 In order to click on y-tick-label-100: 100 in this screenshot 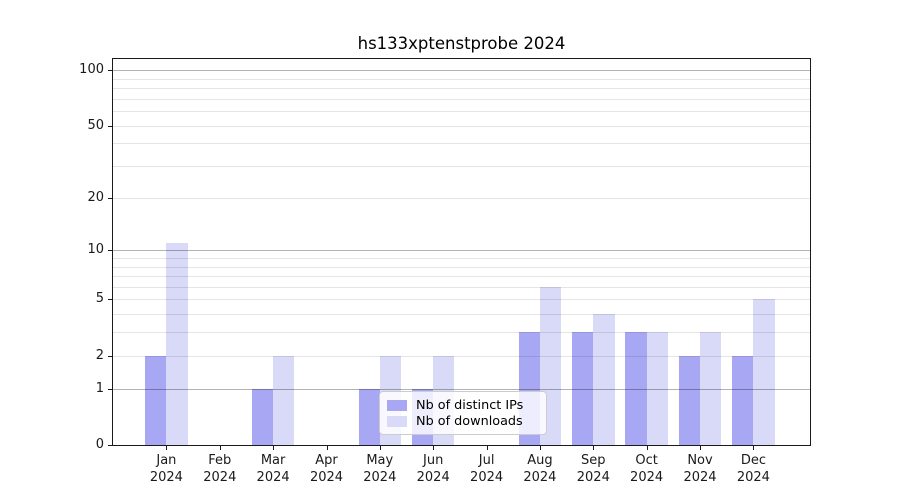, I will do `click(91, 69)`.